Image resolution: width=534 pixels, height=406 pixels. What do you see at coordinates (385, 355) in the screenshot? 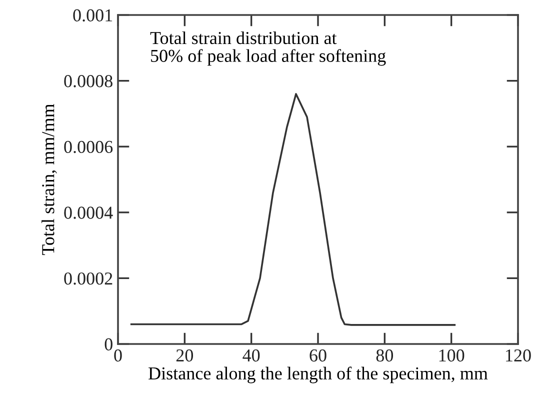
I see `x-tick-label: 80` at bounding box center [385, 355].